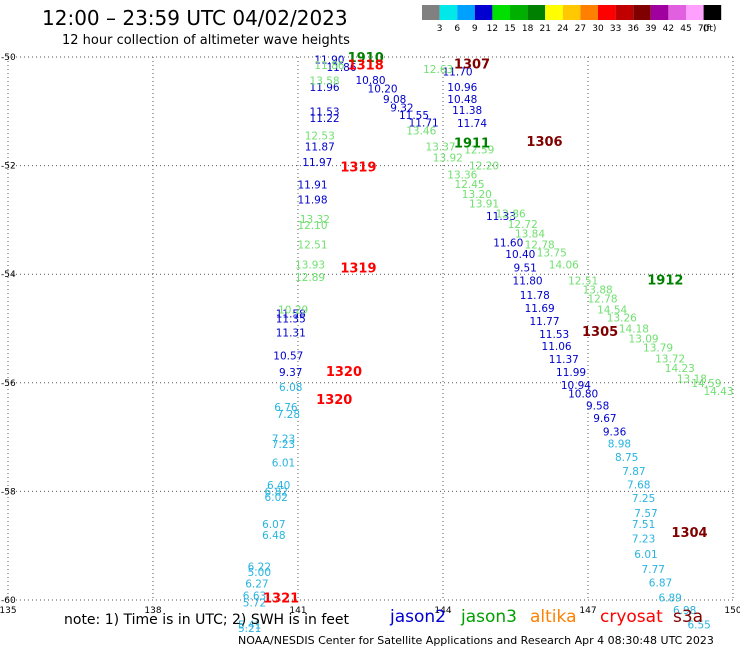  What do you see at coordinates (8, 492) in the screenshot?
I see `y-tick-label: -58` at bounding box center [8, 492].